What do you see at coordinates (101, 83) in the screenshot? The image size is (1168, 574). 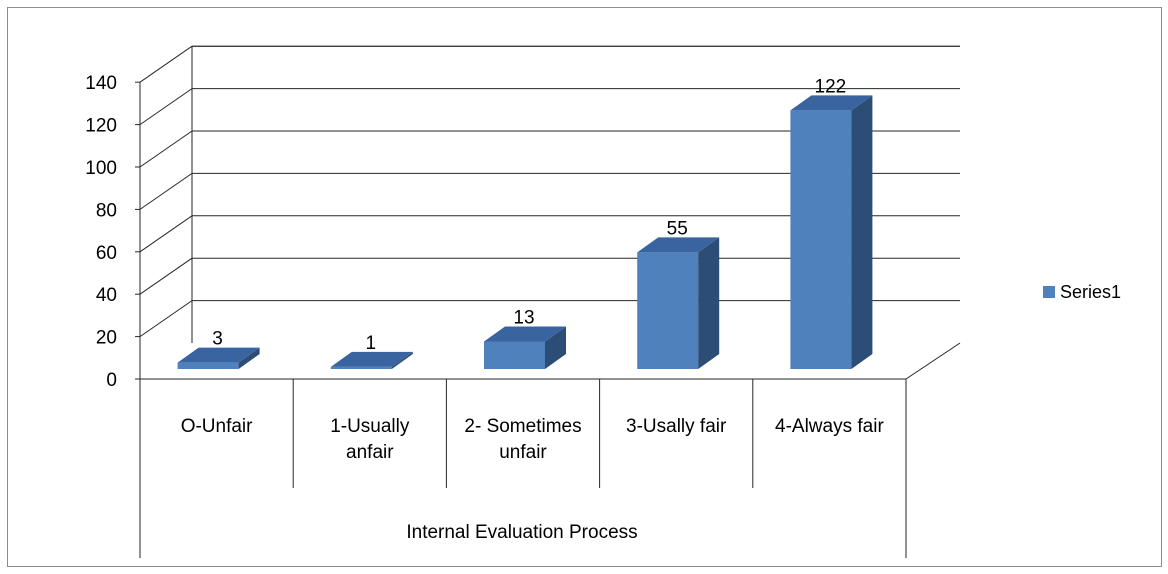 I see `y-tick-label: 140` at bounding box center [101, 83].